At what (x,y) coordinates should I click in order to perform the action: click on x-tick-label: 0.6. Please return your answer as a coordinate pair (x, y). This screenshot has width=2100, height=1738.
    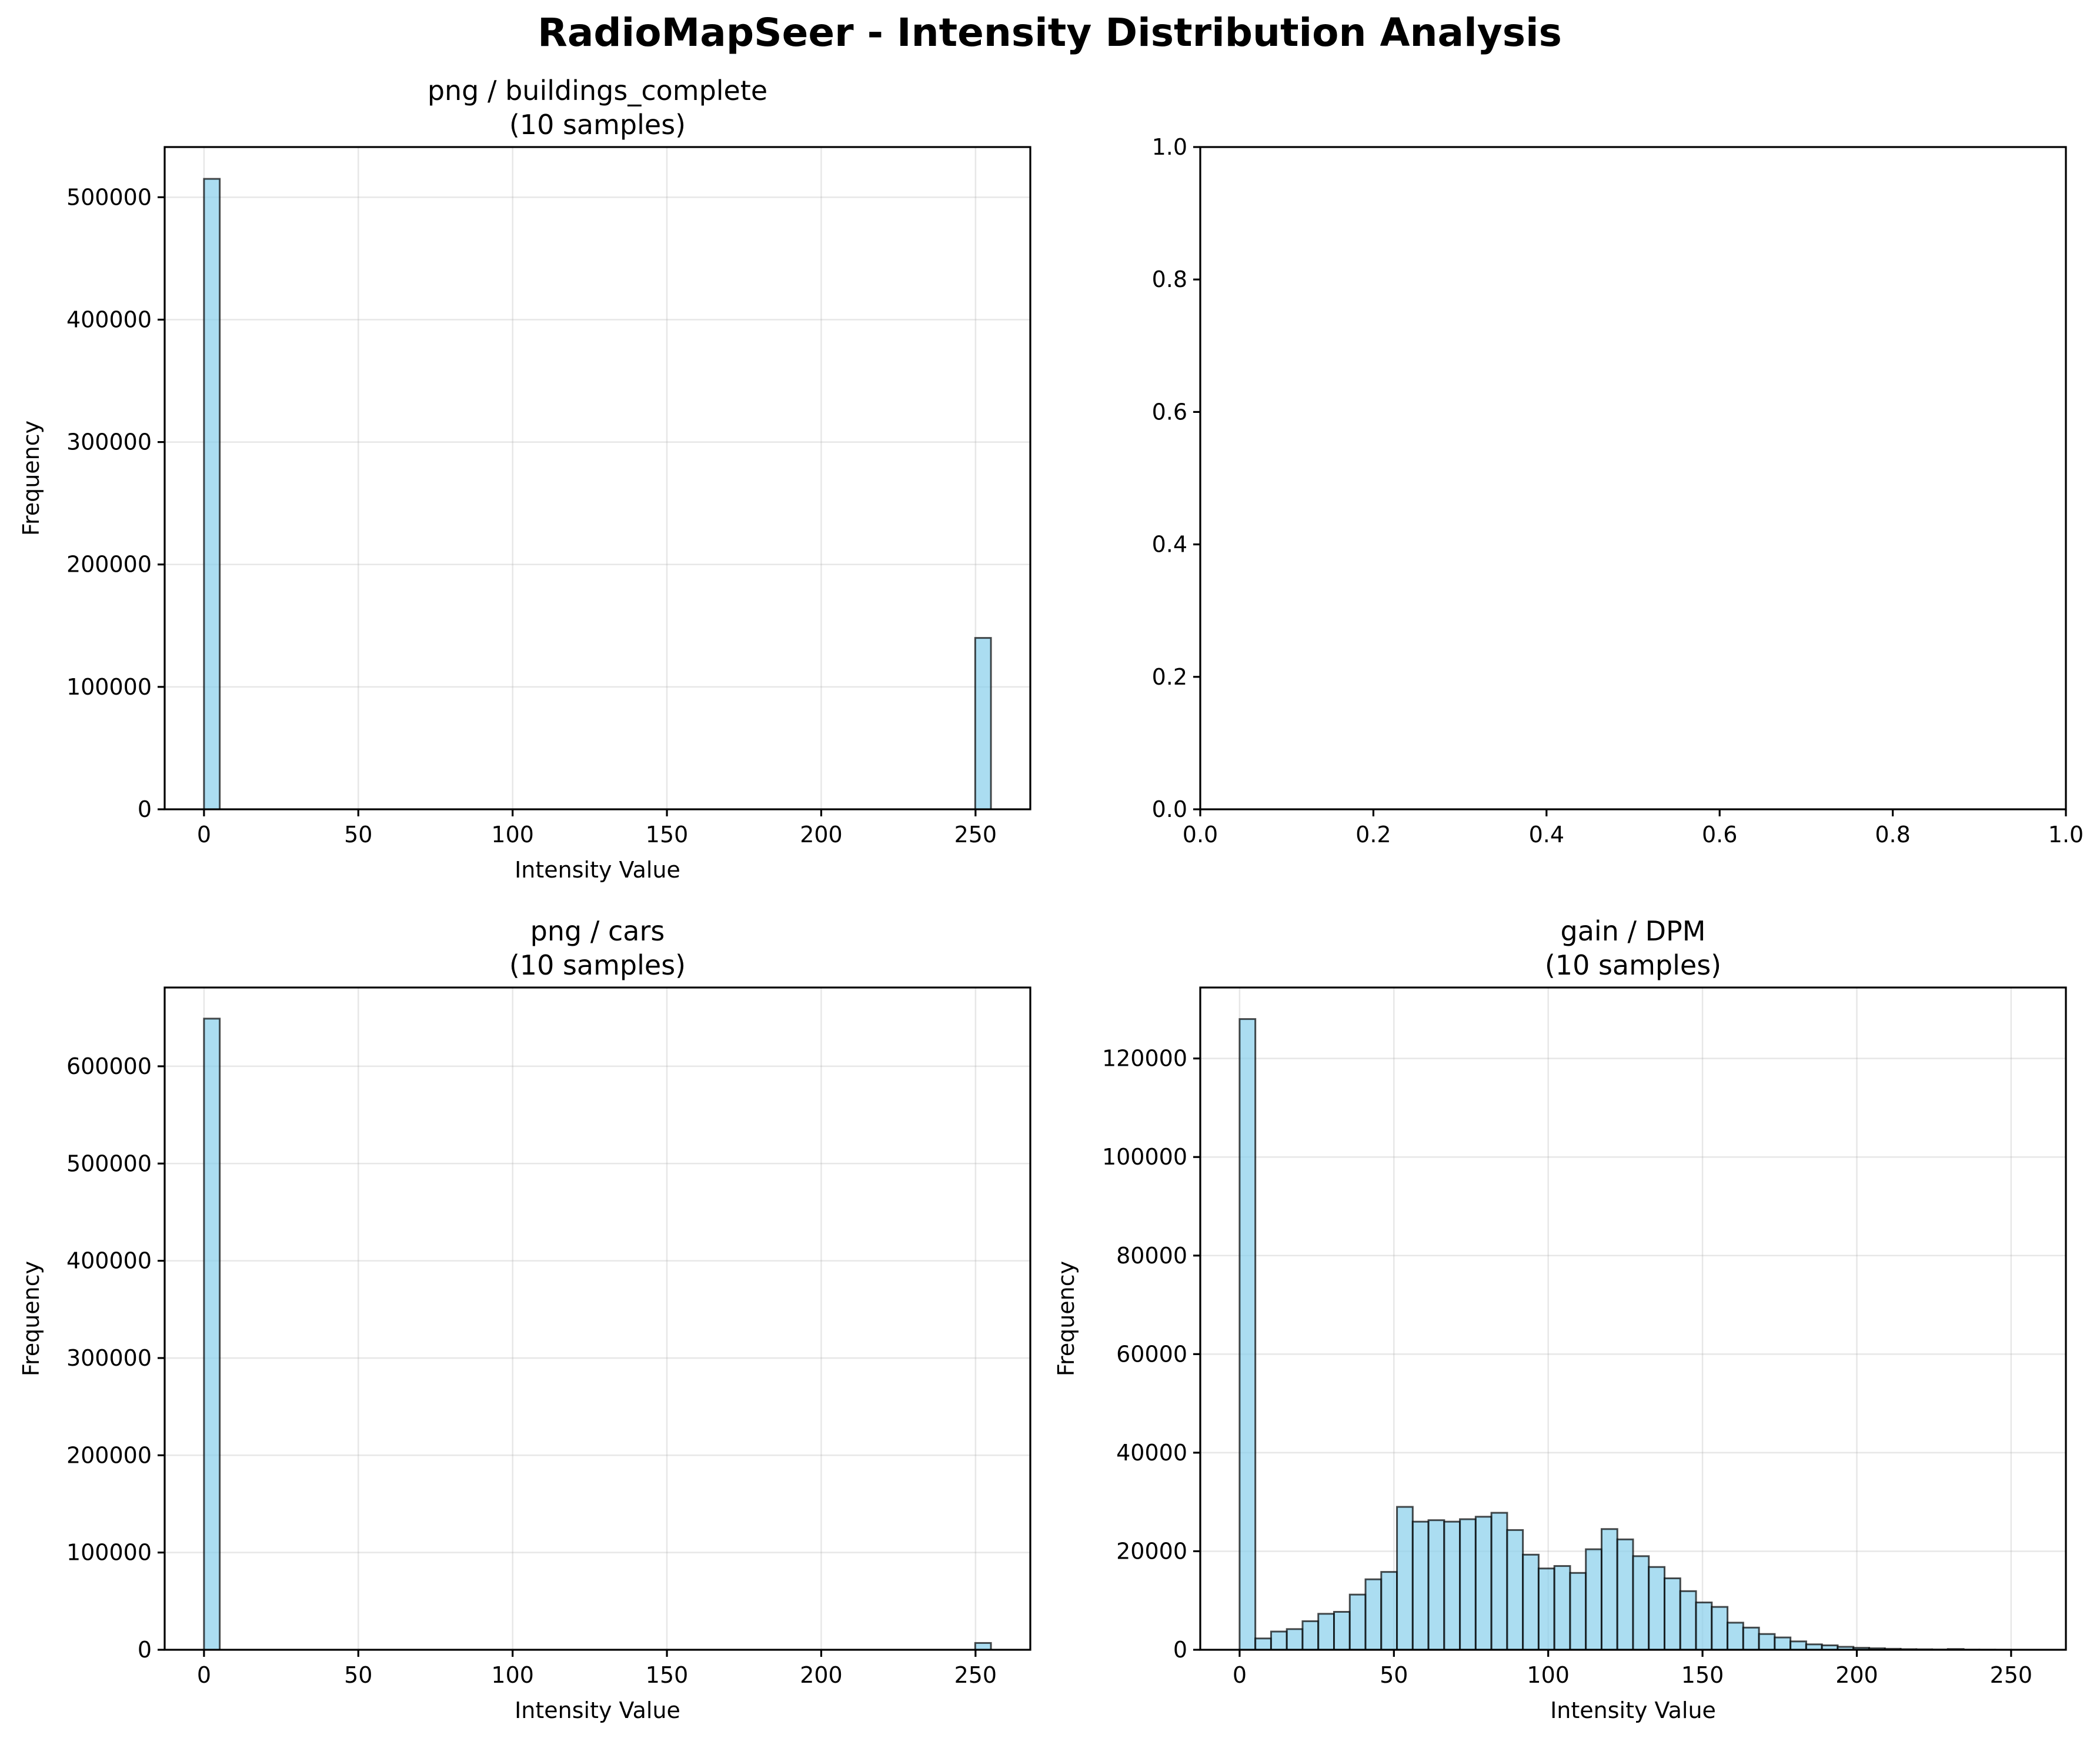
    Looking at the image, I should click on (1719, 835).